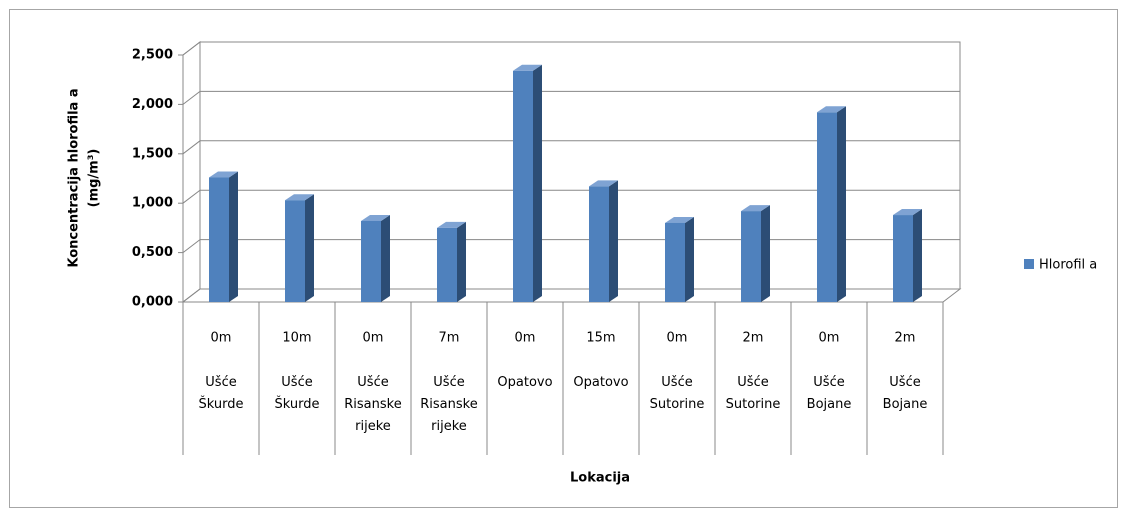 The image size is (1127, 518). Describe the element at coordinates (600, 338) in the screenshot. I see `x-tick-label: 15m` at that location.